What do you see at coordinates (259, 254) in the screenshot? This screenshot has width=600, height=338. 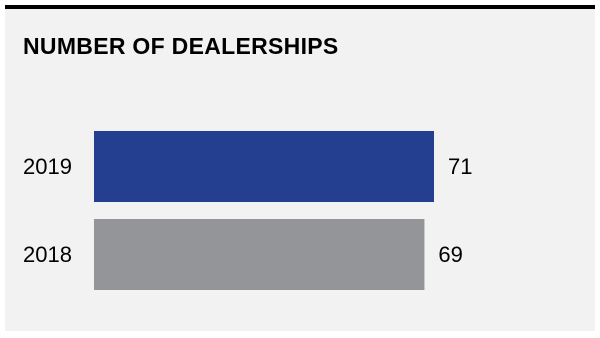 I see `bar-2018` at bounding box center [259, 254].